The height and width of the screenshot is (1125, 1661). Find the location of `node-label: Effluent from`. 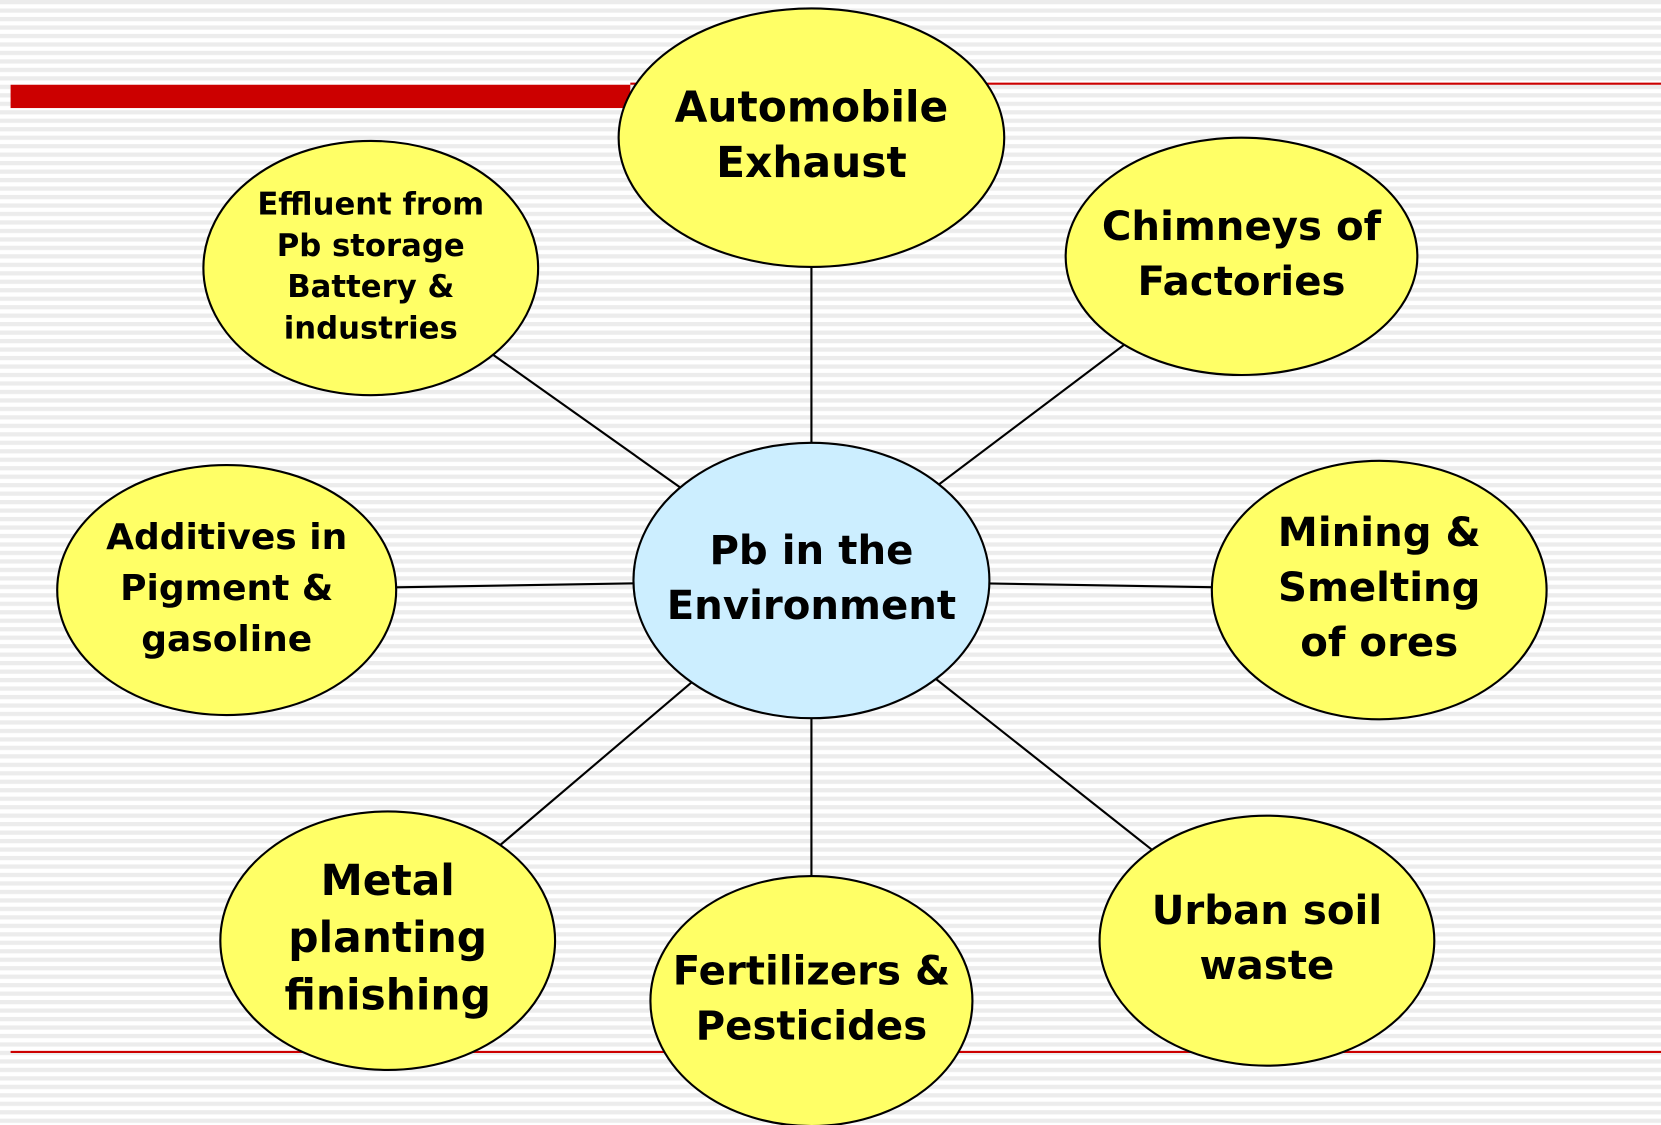

node-label: Effluent from is located at coordinates (370, 205).